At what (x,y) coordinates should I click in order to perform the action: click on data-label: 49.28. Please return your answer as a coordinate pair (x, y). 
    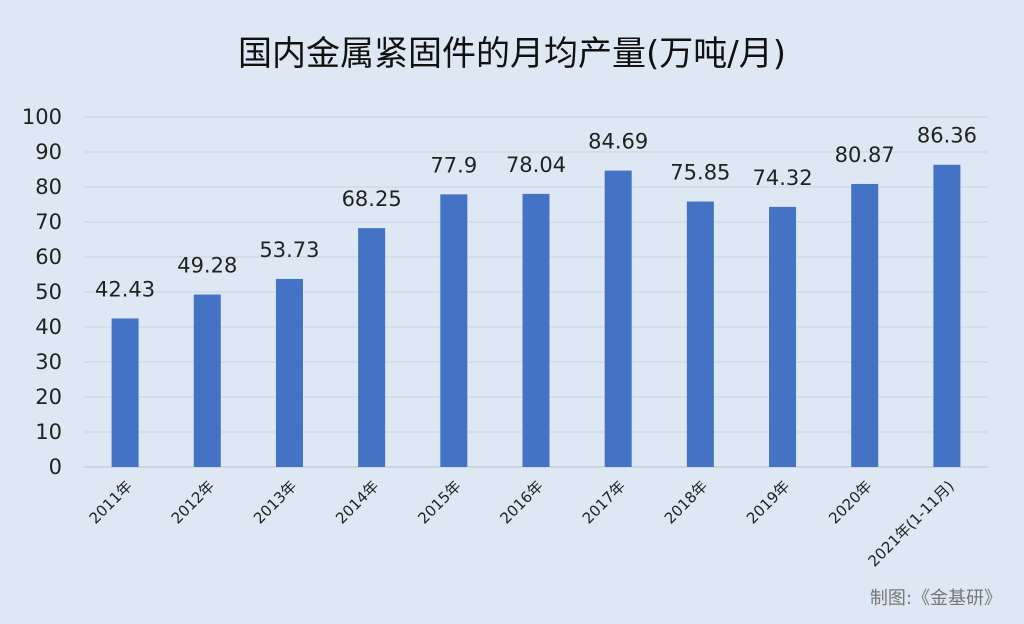
    Looking at the image, I should click on (207, 266).